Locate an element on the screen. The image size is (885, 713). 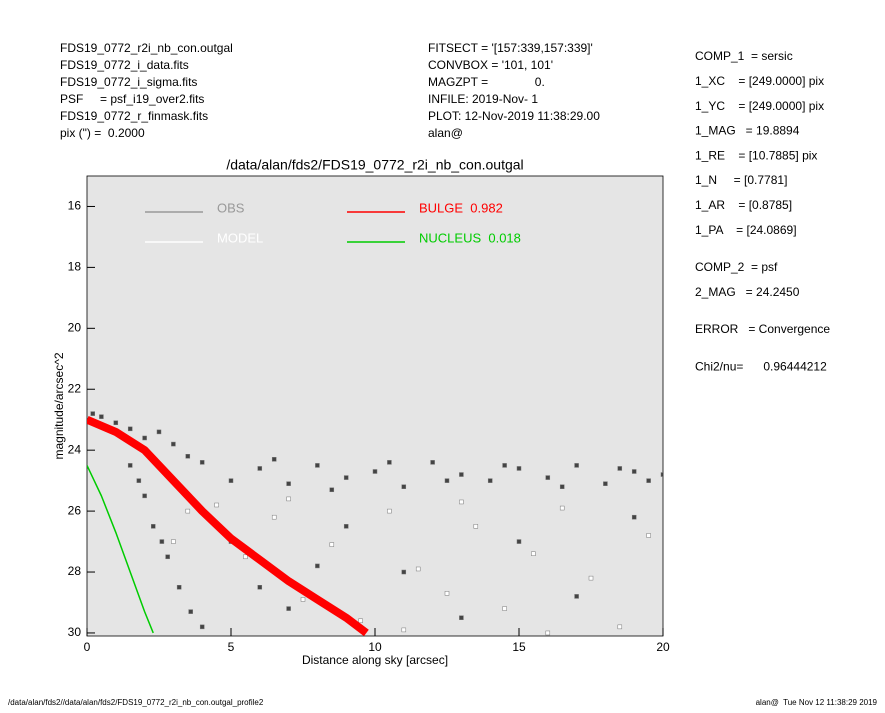
y-tick-label: 26 is located at coordinates (75, 510).